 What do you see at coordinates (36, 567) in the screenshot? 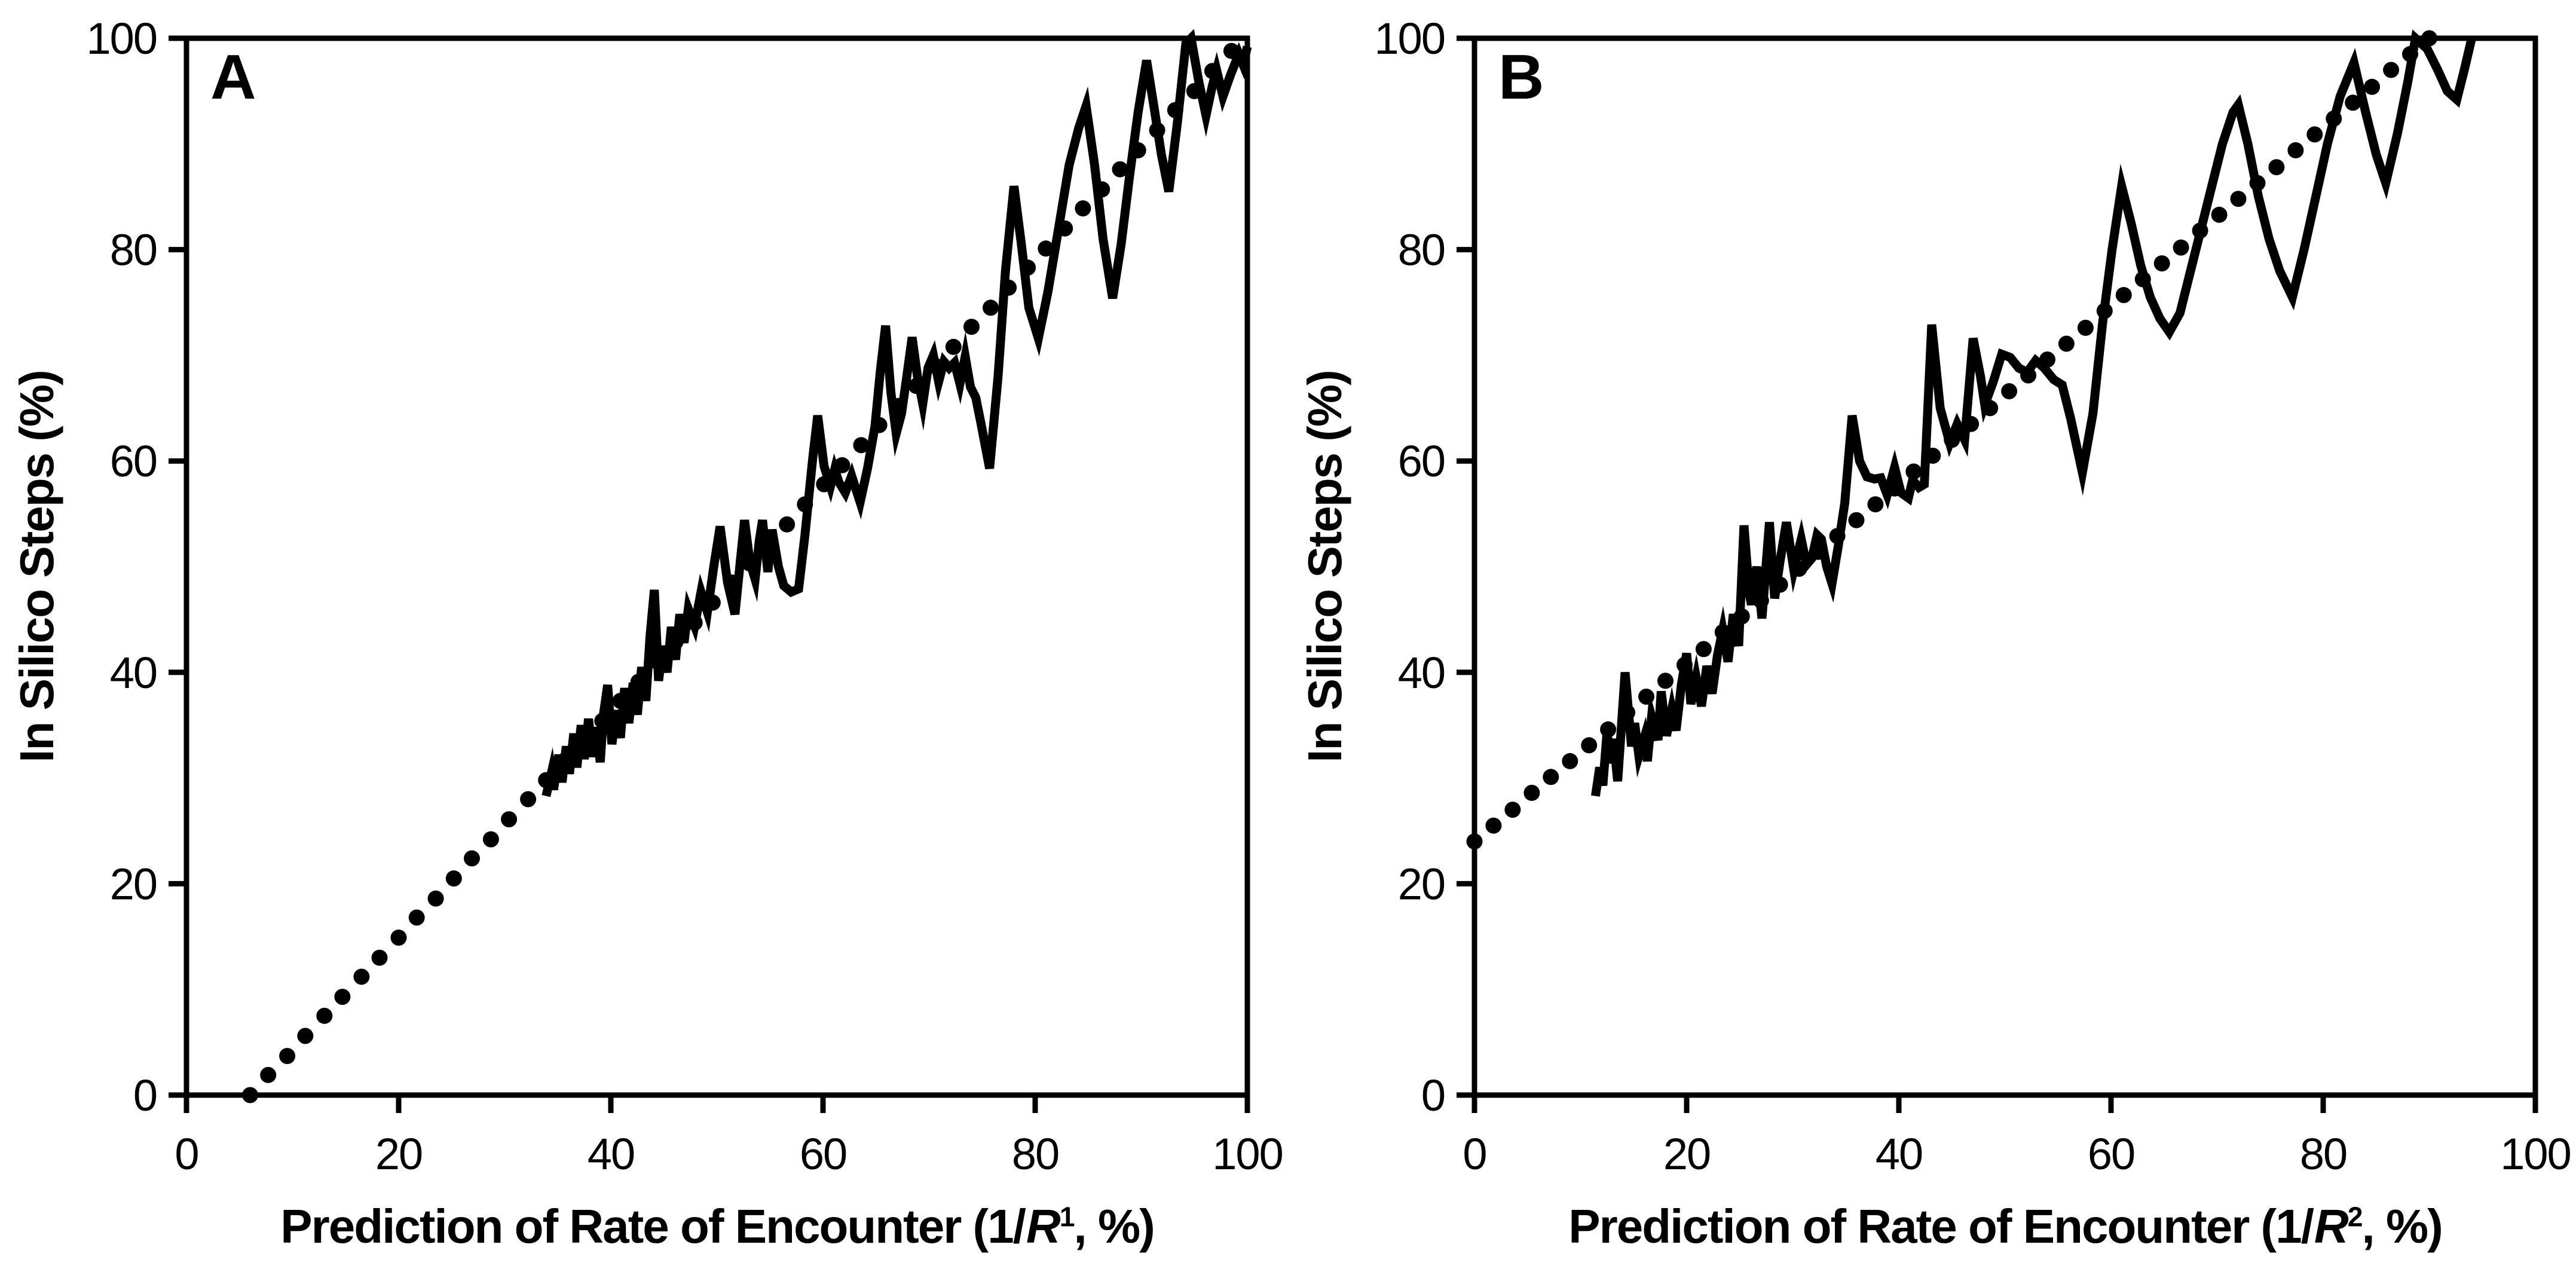
I see `y-axis-title-A: In Silico Steps (%)` at bounding box center [36, 567].